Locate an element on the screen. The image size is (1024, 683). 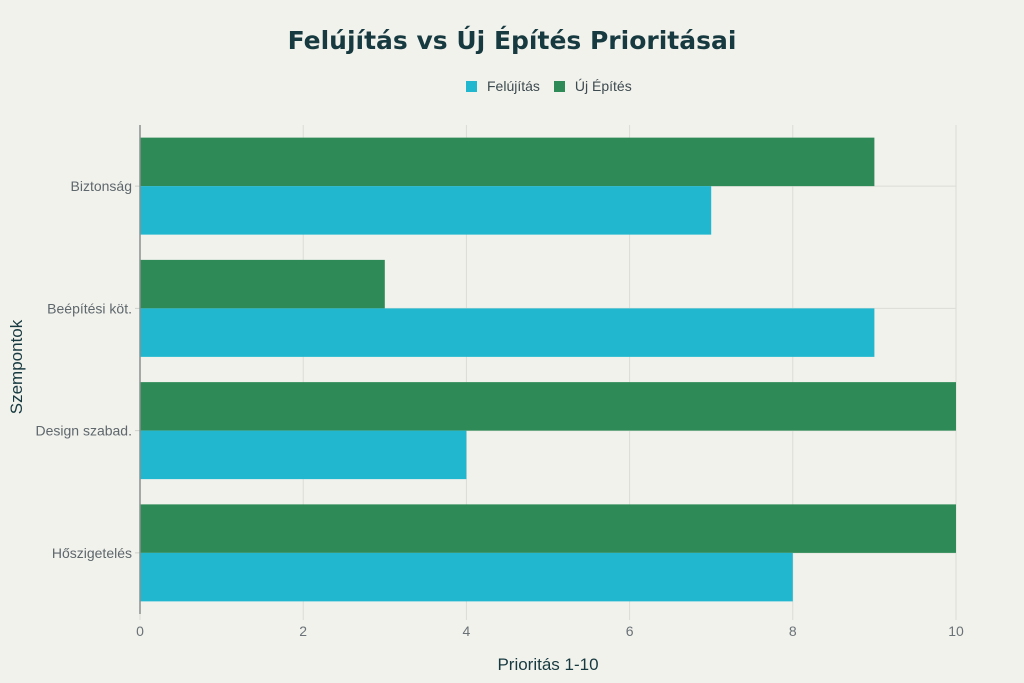
x-tick-label: 6 is located at coordinates (630, 631).